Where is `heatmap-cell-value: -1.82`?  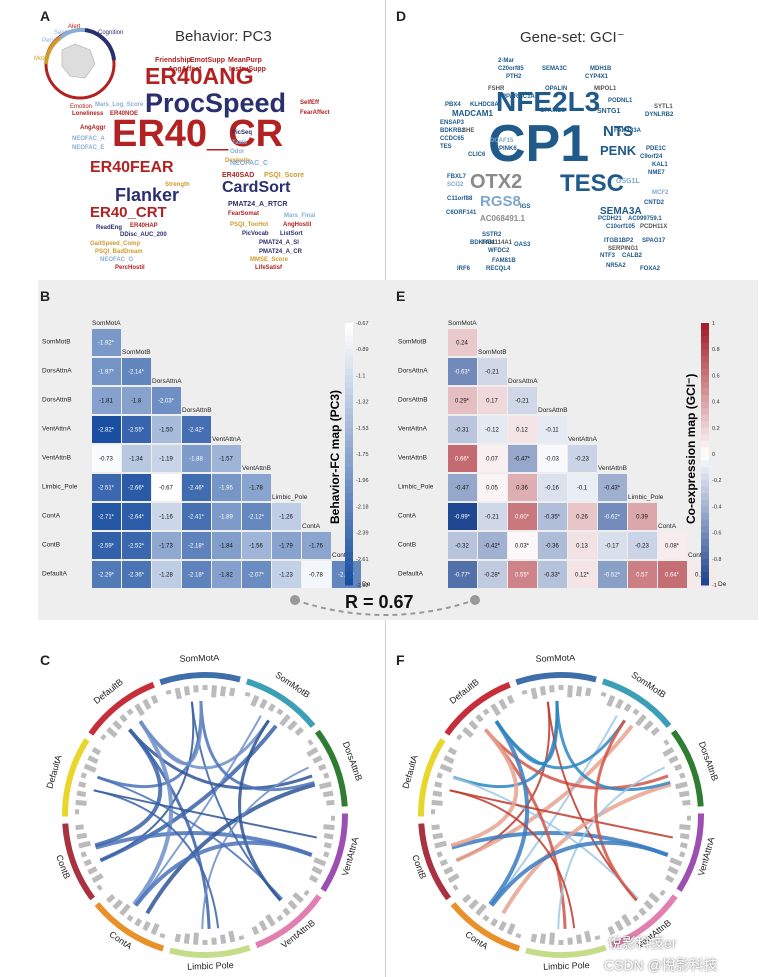 heatmap-cell-value: -1.82 is located at coordinates (226, 576).